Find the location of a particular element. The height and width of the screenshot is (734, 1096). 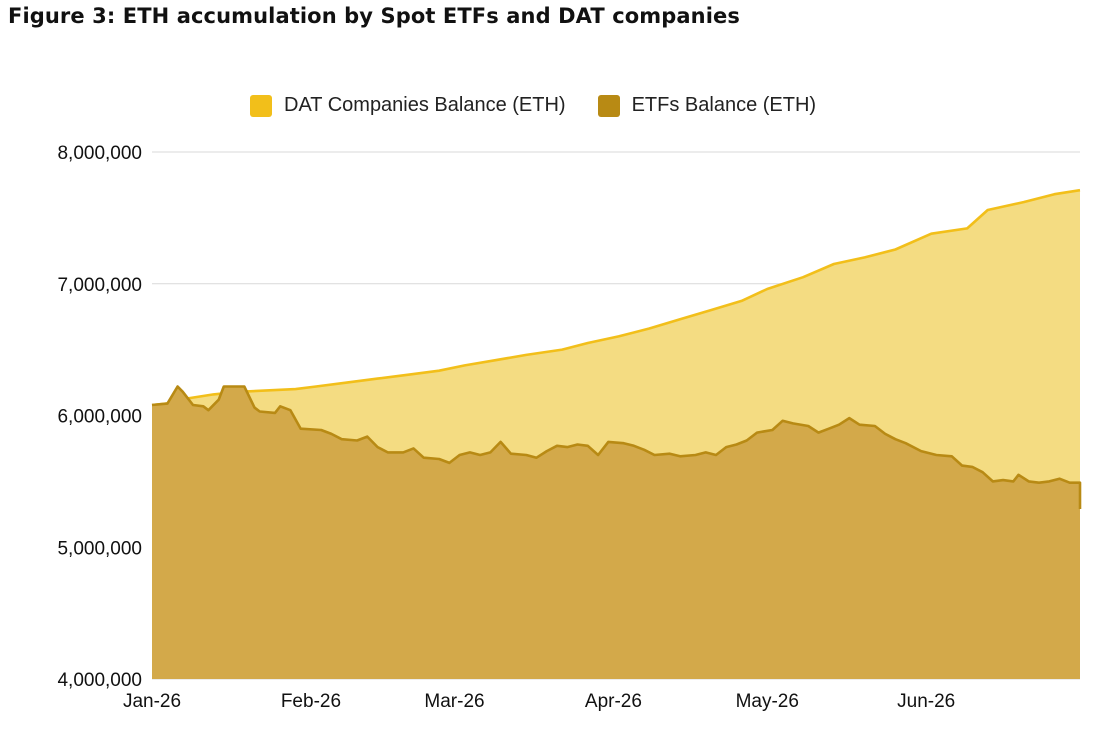

legend-swatch-dat is located at coordinates (261, 105).